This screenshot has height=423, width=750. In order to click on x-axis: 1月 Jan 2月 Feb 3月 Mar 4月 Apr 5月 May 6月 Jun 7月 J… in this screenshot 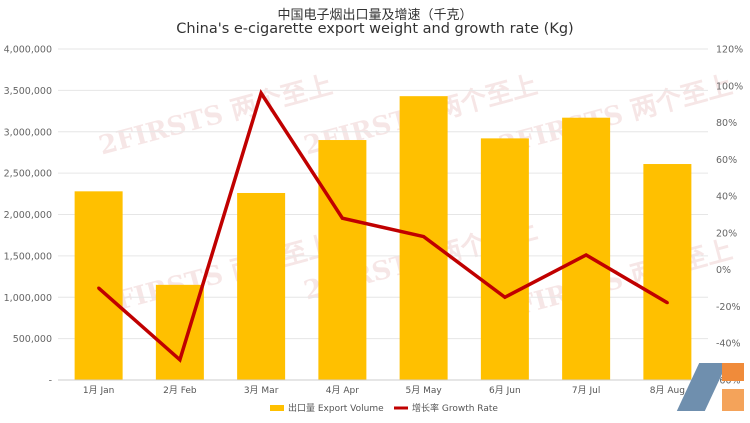, I will do `click(383, 387)`.